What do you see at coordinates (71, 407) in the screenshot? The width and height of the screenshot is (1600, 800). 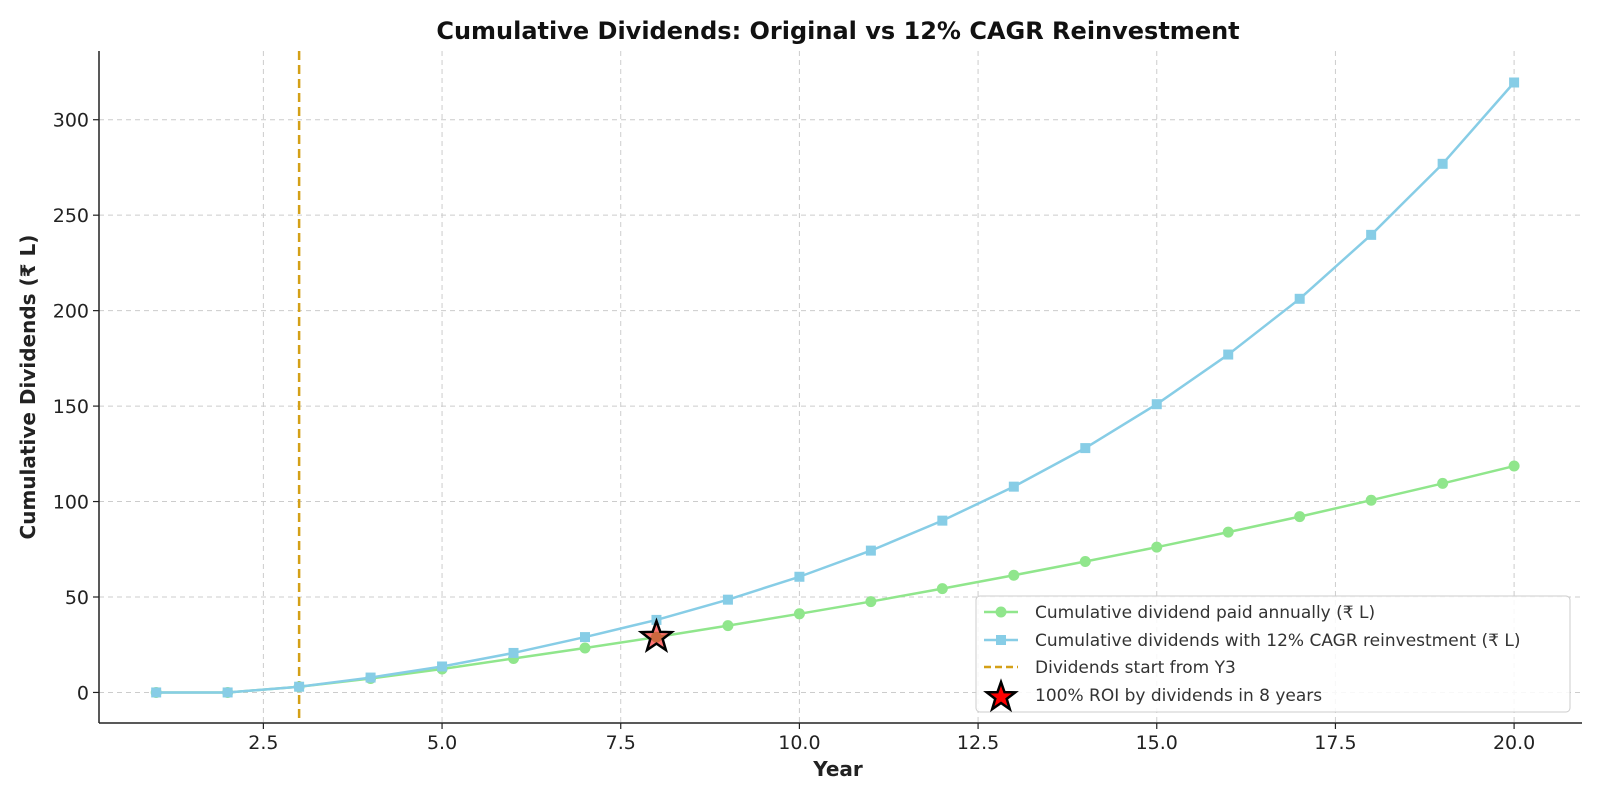 I see `y-tick-label: 150` at bounding box center [71, 407].